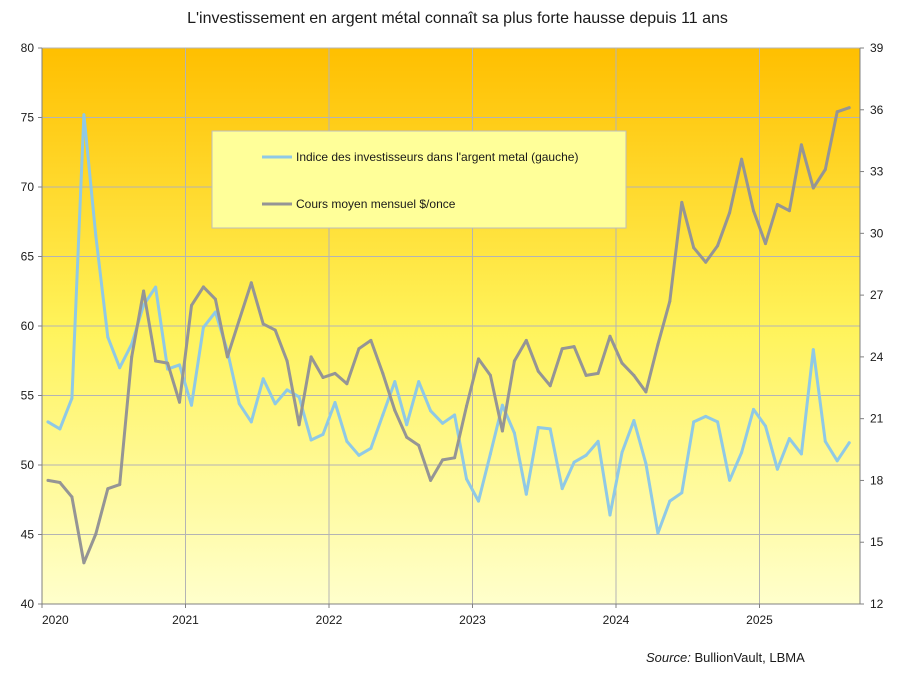 Image resolution: width=915 pixels, height=673 pixels. What do you see at coordinates (28, 326) in the screenshot?
I see `left-tick-label: 60` at bounding box center [28, 326].